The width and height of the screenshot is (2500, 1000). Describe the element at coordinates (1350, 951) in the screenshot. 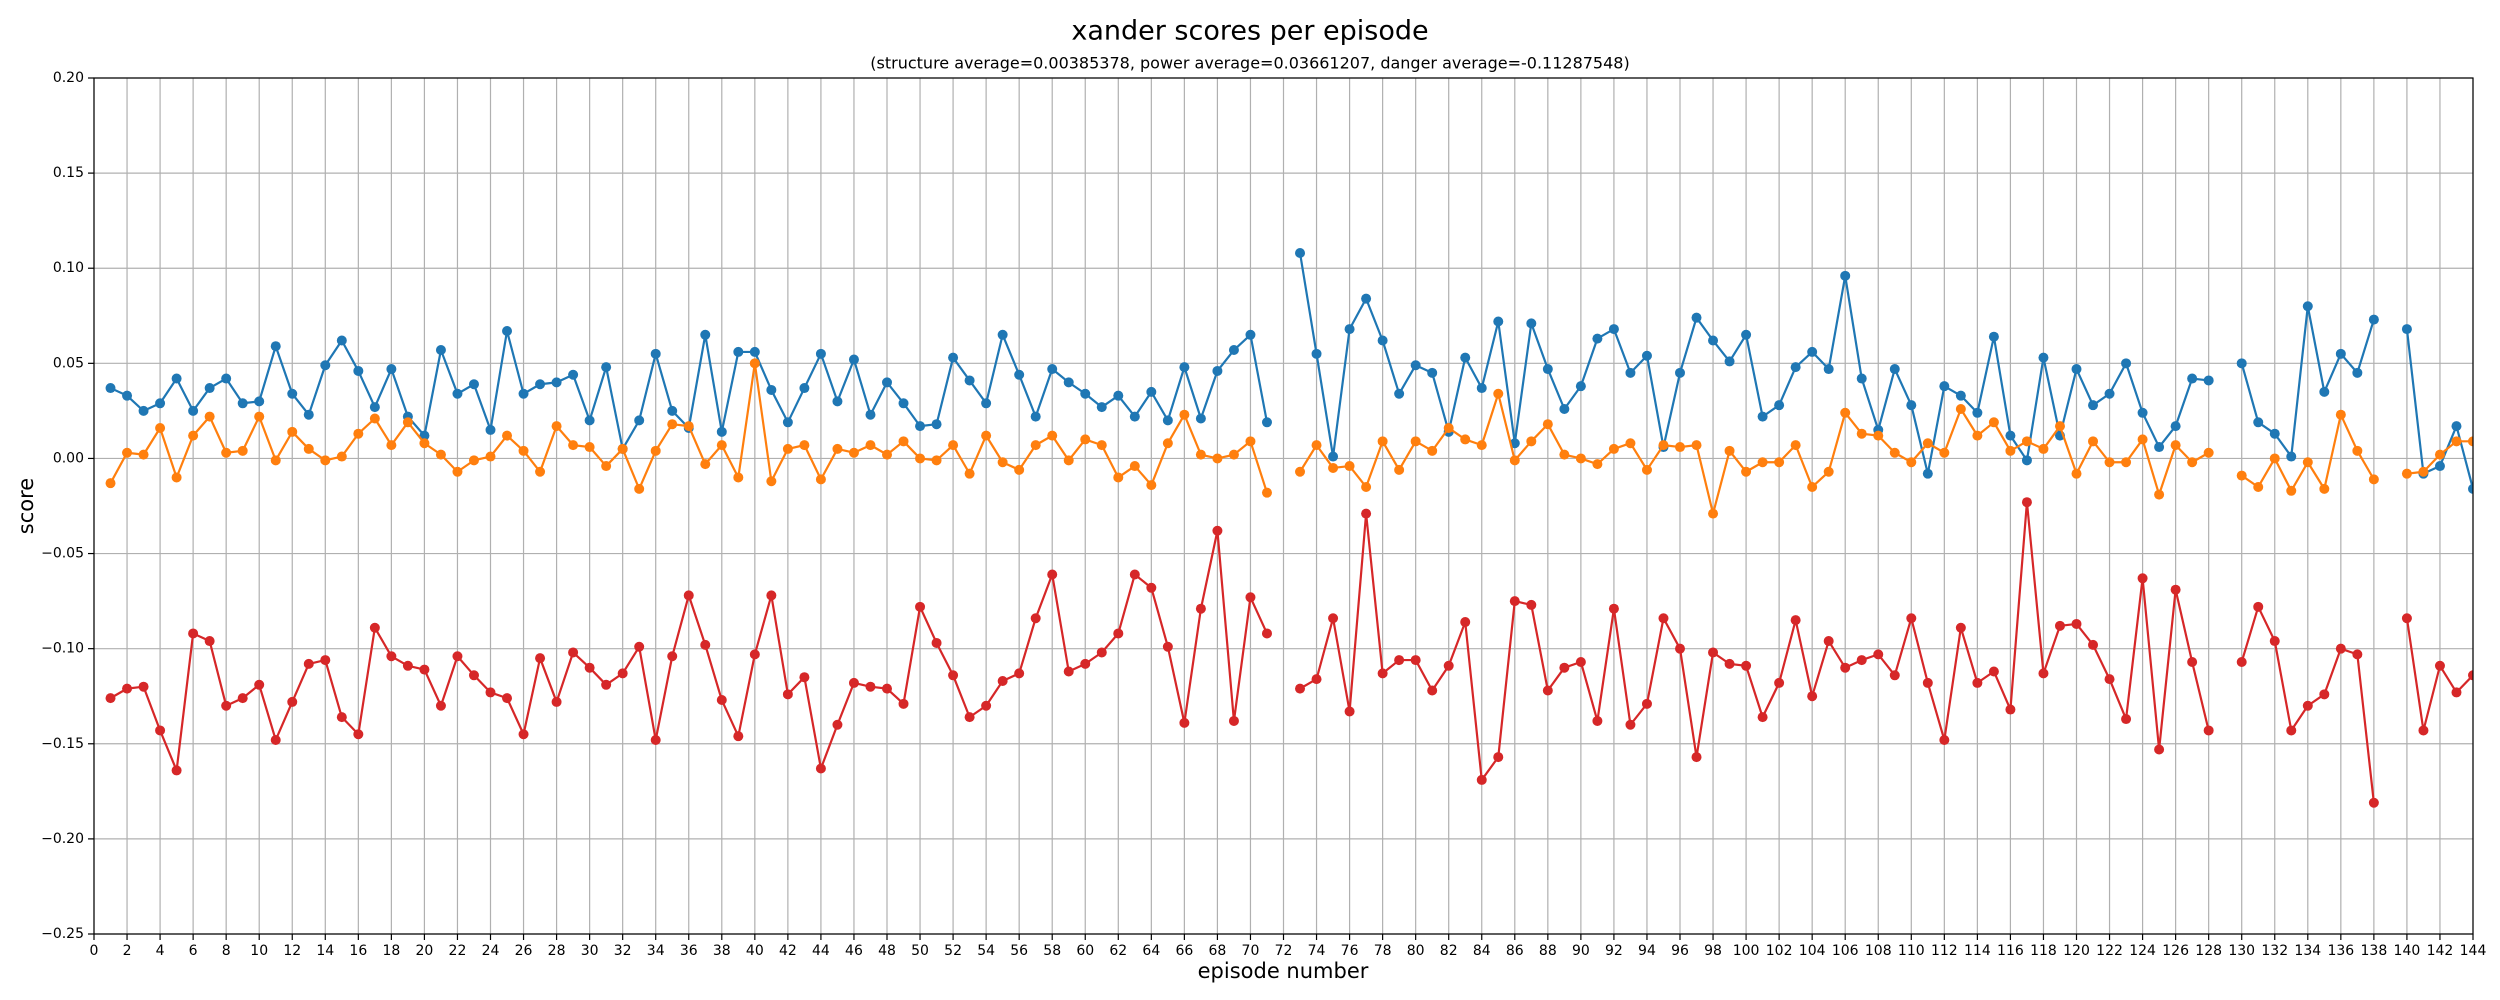

I see `x-tick-label: 76` at that location.